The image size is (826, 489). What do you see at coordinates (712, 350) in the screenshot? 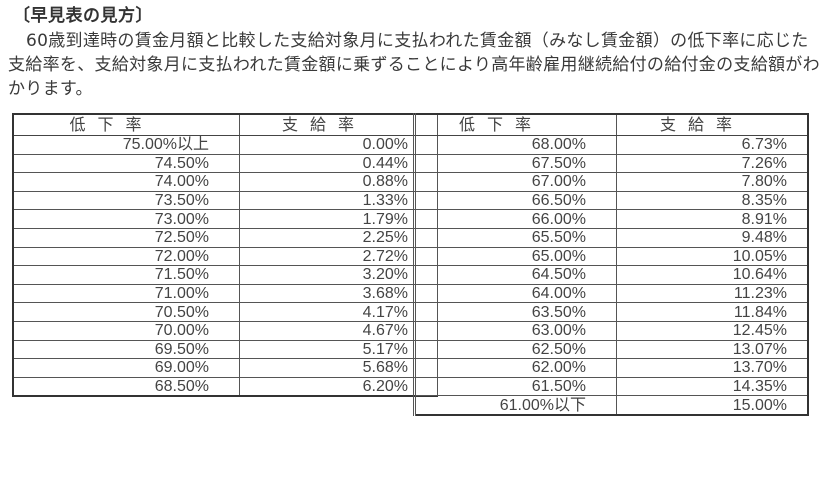
I see `payment-rate-cell: 13.07%` at bounding box center [712, 350].